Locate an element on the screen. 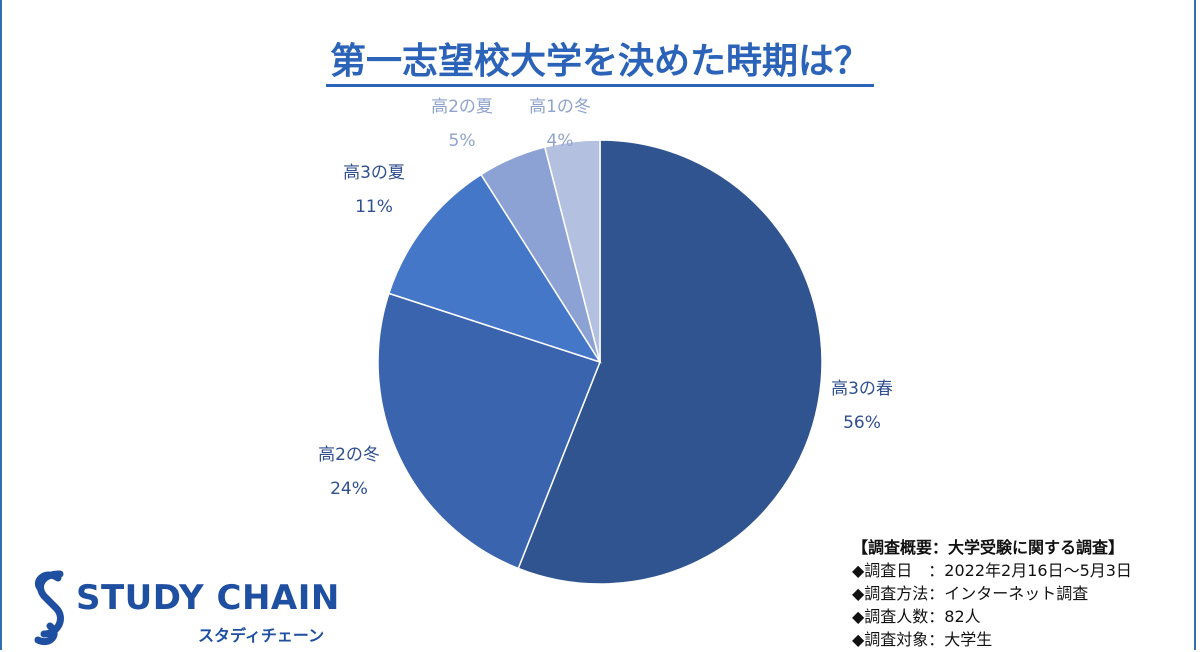 This screenshot has height=652, width=1200. chart-title-text: 第一志望校大学を決めた時期は？ is located at coordinates (599, 64).